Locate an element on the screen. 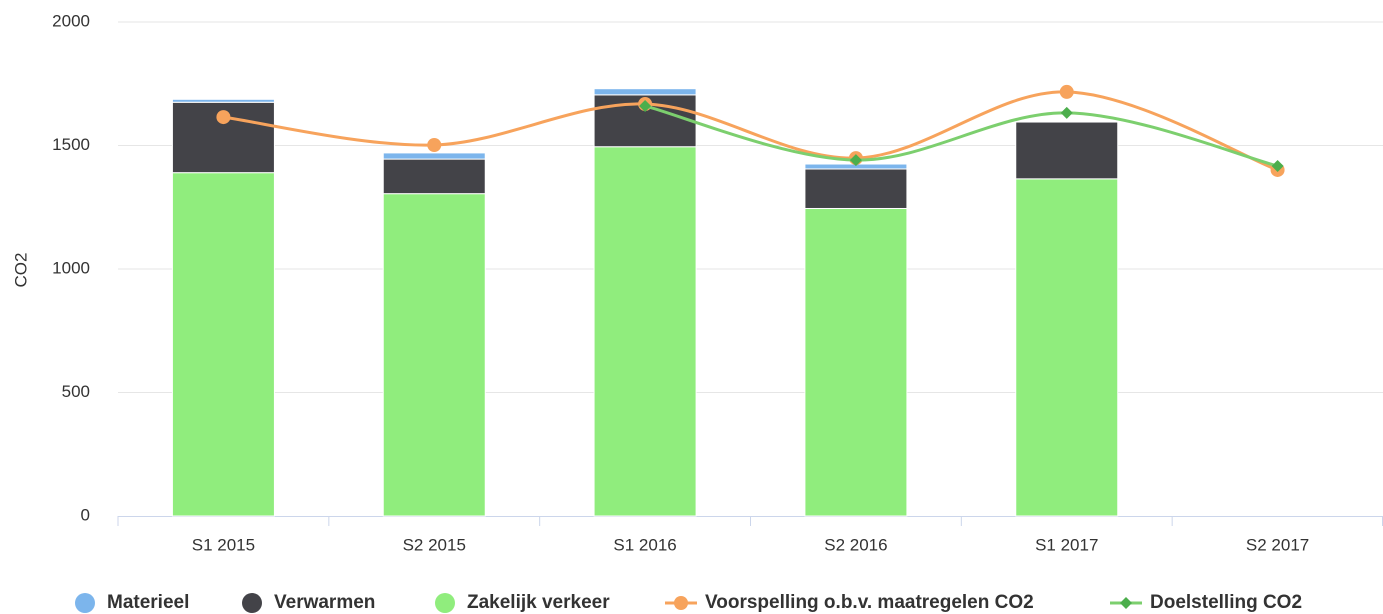 The image size is (1383, 614). y-axis-label: CO2 is located at coordinates (20, 270).